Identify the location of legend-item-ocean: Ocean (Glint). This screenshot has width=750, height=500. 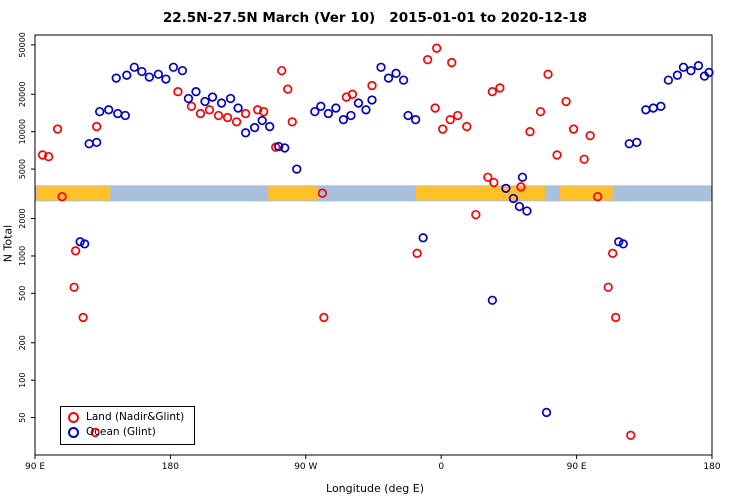
(126, 432).